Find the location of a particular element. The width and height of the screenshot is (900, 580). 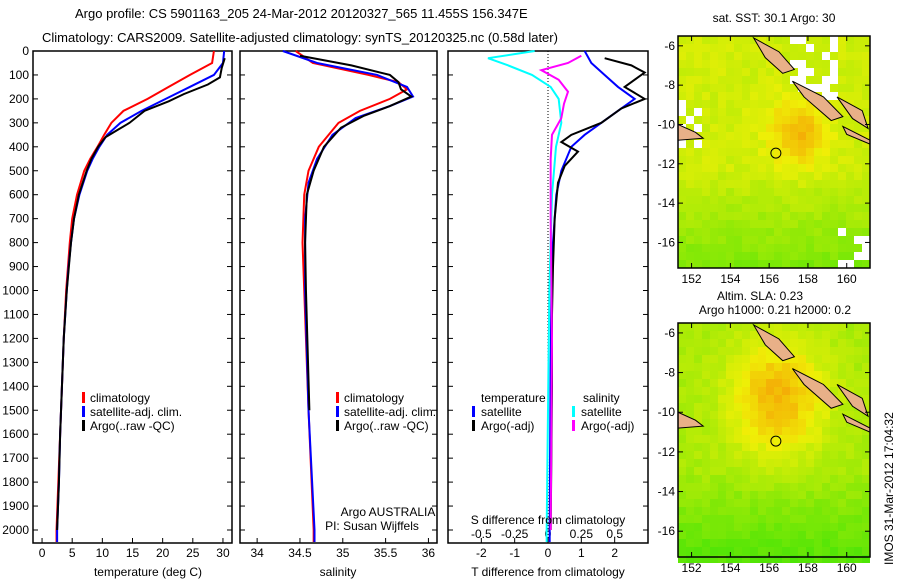

lon-tick-label: 152 is located at coordinates (692, 279).